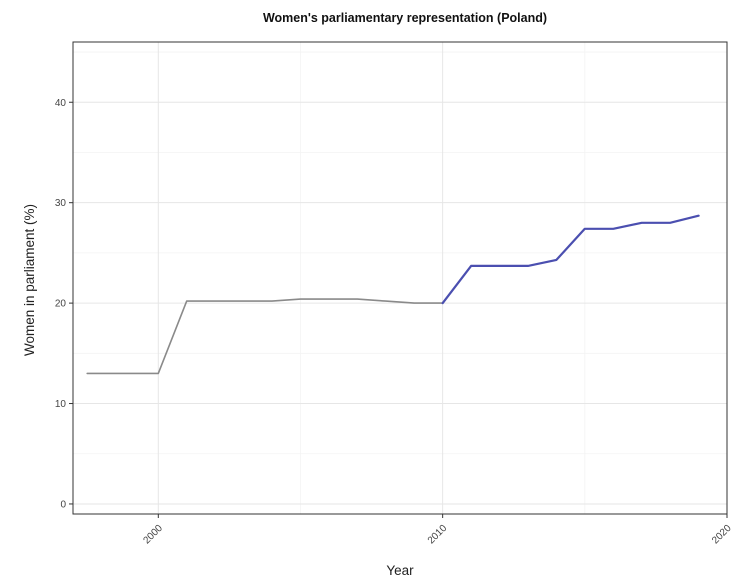 This screenshot has height=580, width=733. Describe the element at coordinates (153, 535) in the screenshot. I see `x-tick-label: 2000` at that location.